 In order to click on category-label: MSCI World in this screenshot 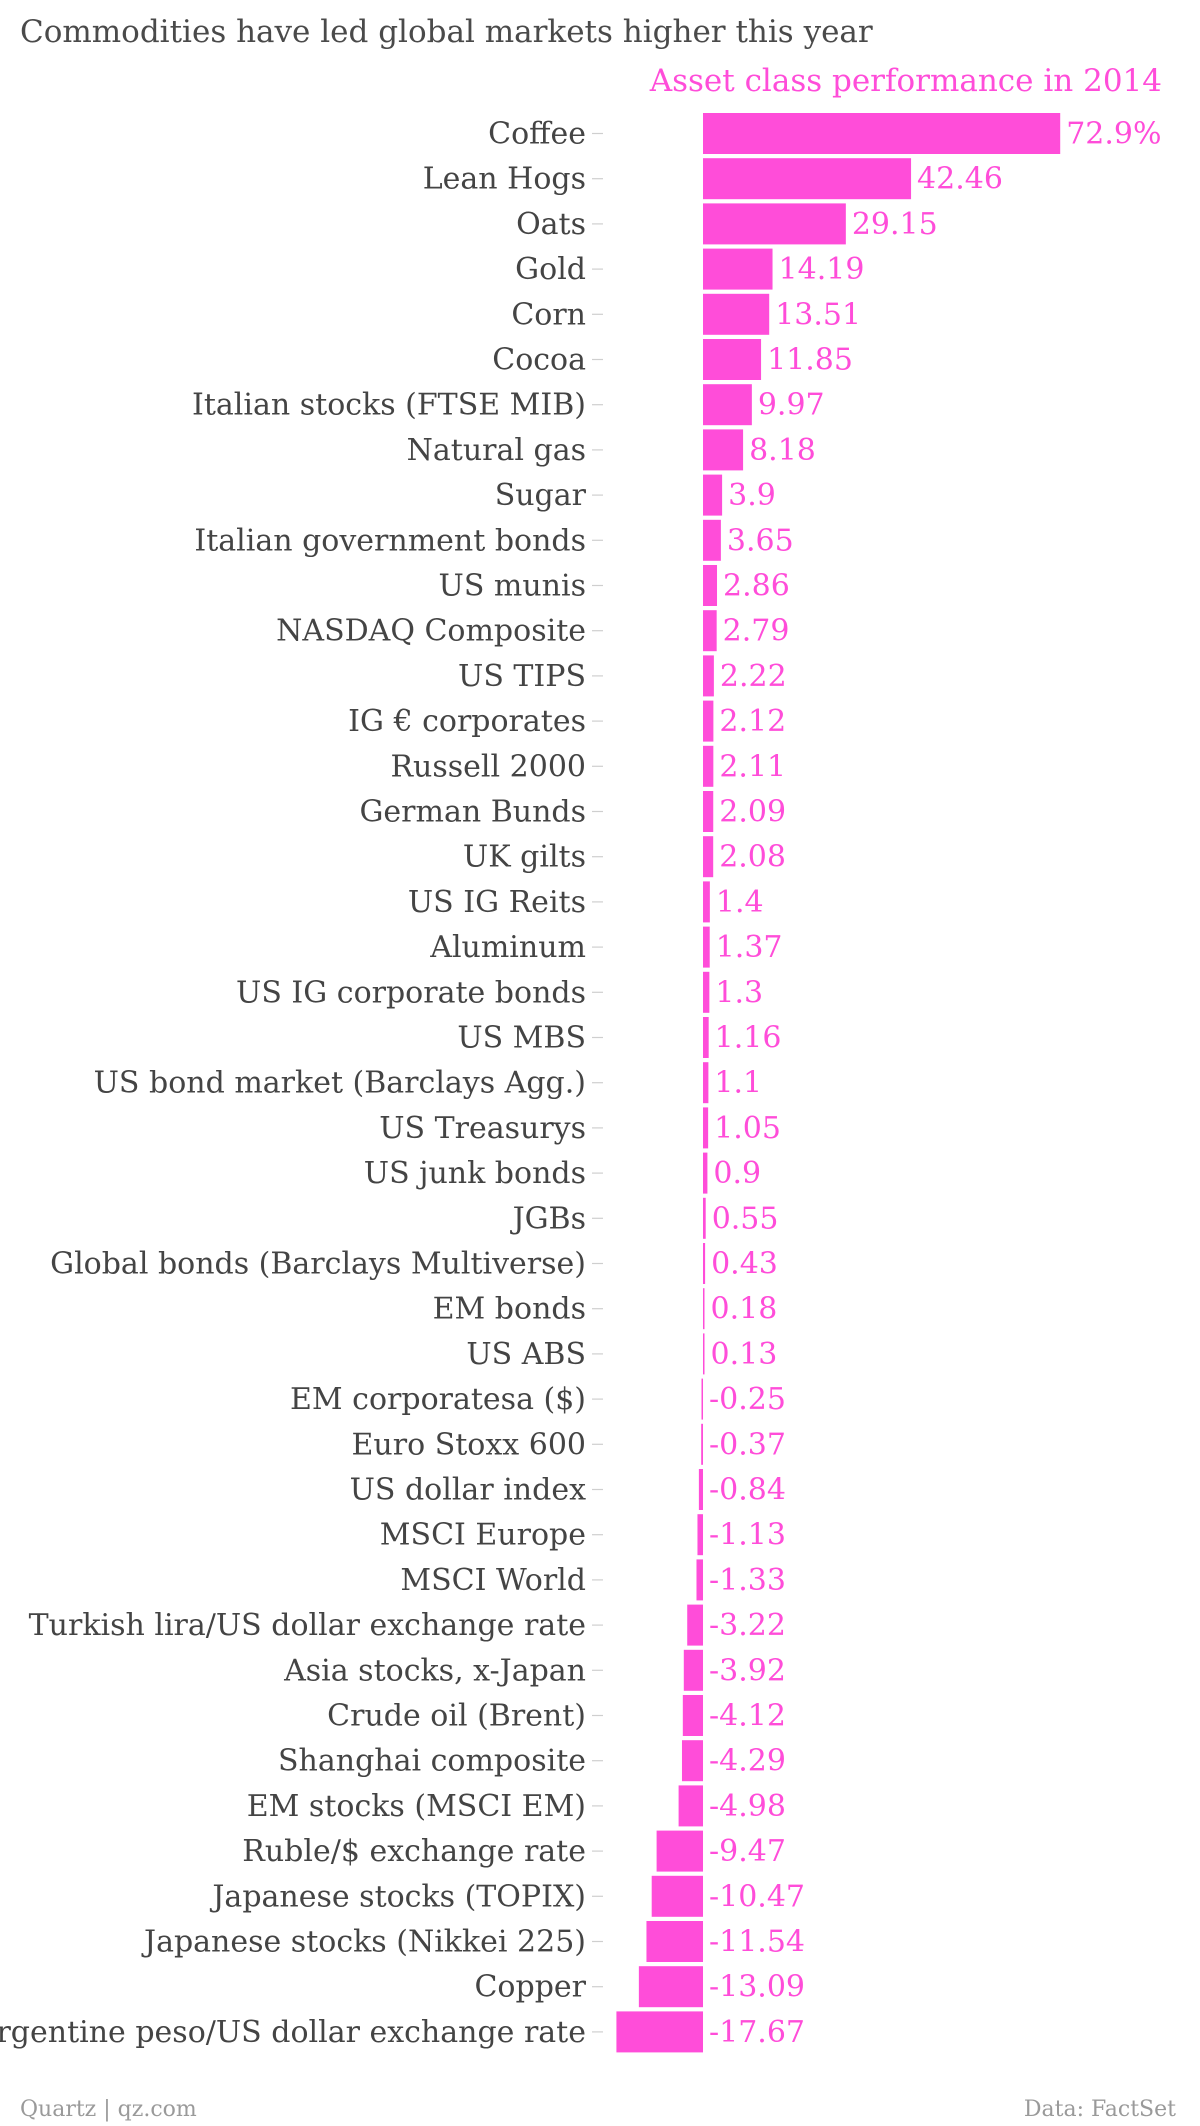, I will do `click(493, 1580)`.